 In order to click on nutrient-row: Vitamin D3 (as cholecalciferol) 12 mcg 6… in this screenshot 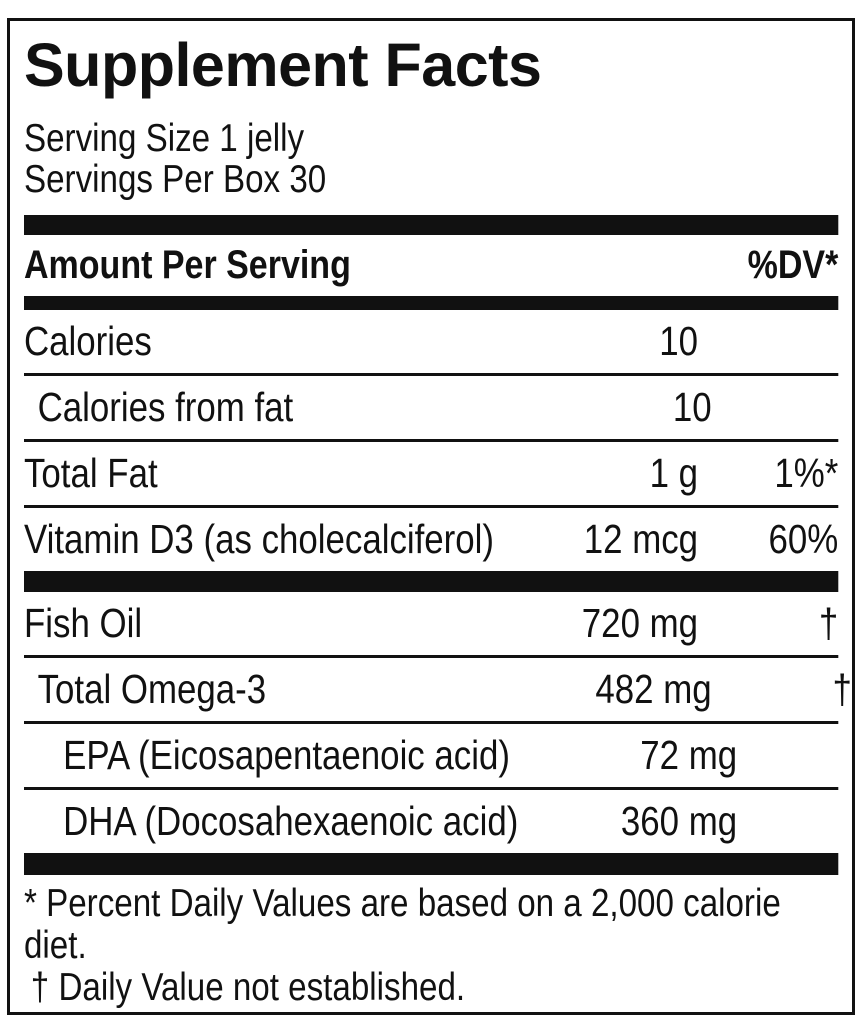, I will do `click(431, 538)`.